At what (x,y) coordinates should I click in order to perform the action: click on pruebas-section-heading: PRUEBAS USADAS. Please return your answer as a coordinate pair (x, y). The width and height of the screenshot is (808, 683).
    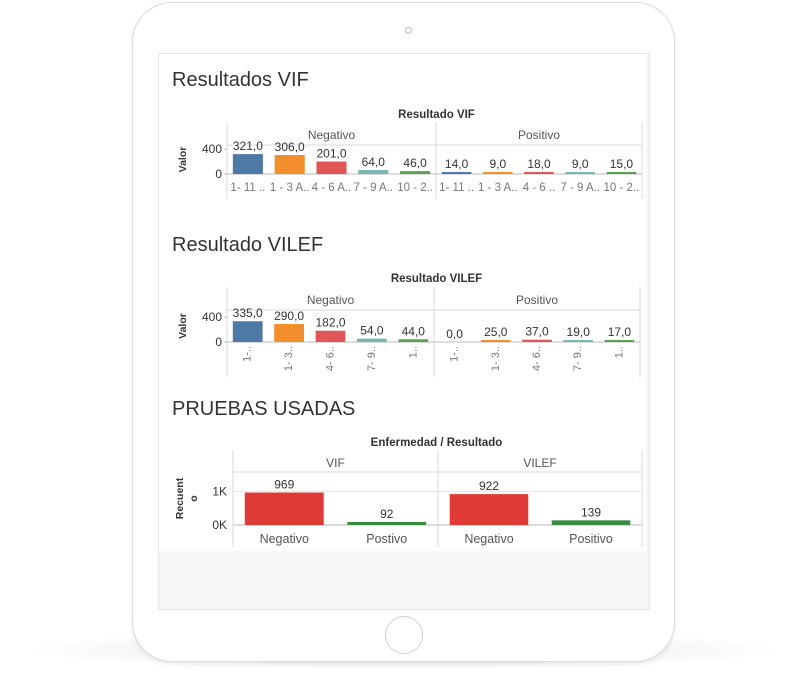
    Looking at the image, I should click on (264, 409).